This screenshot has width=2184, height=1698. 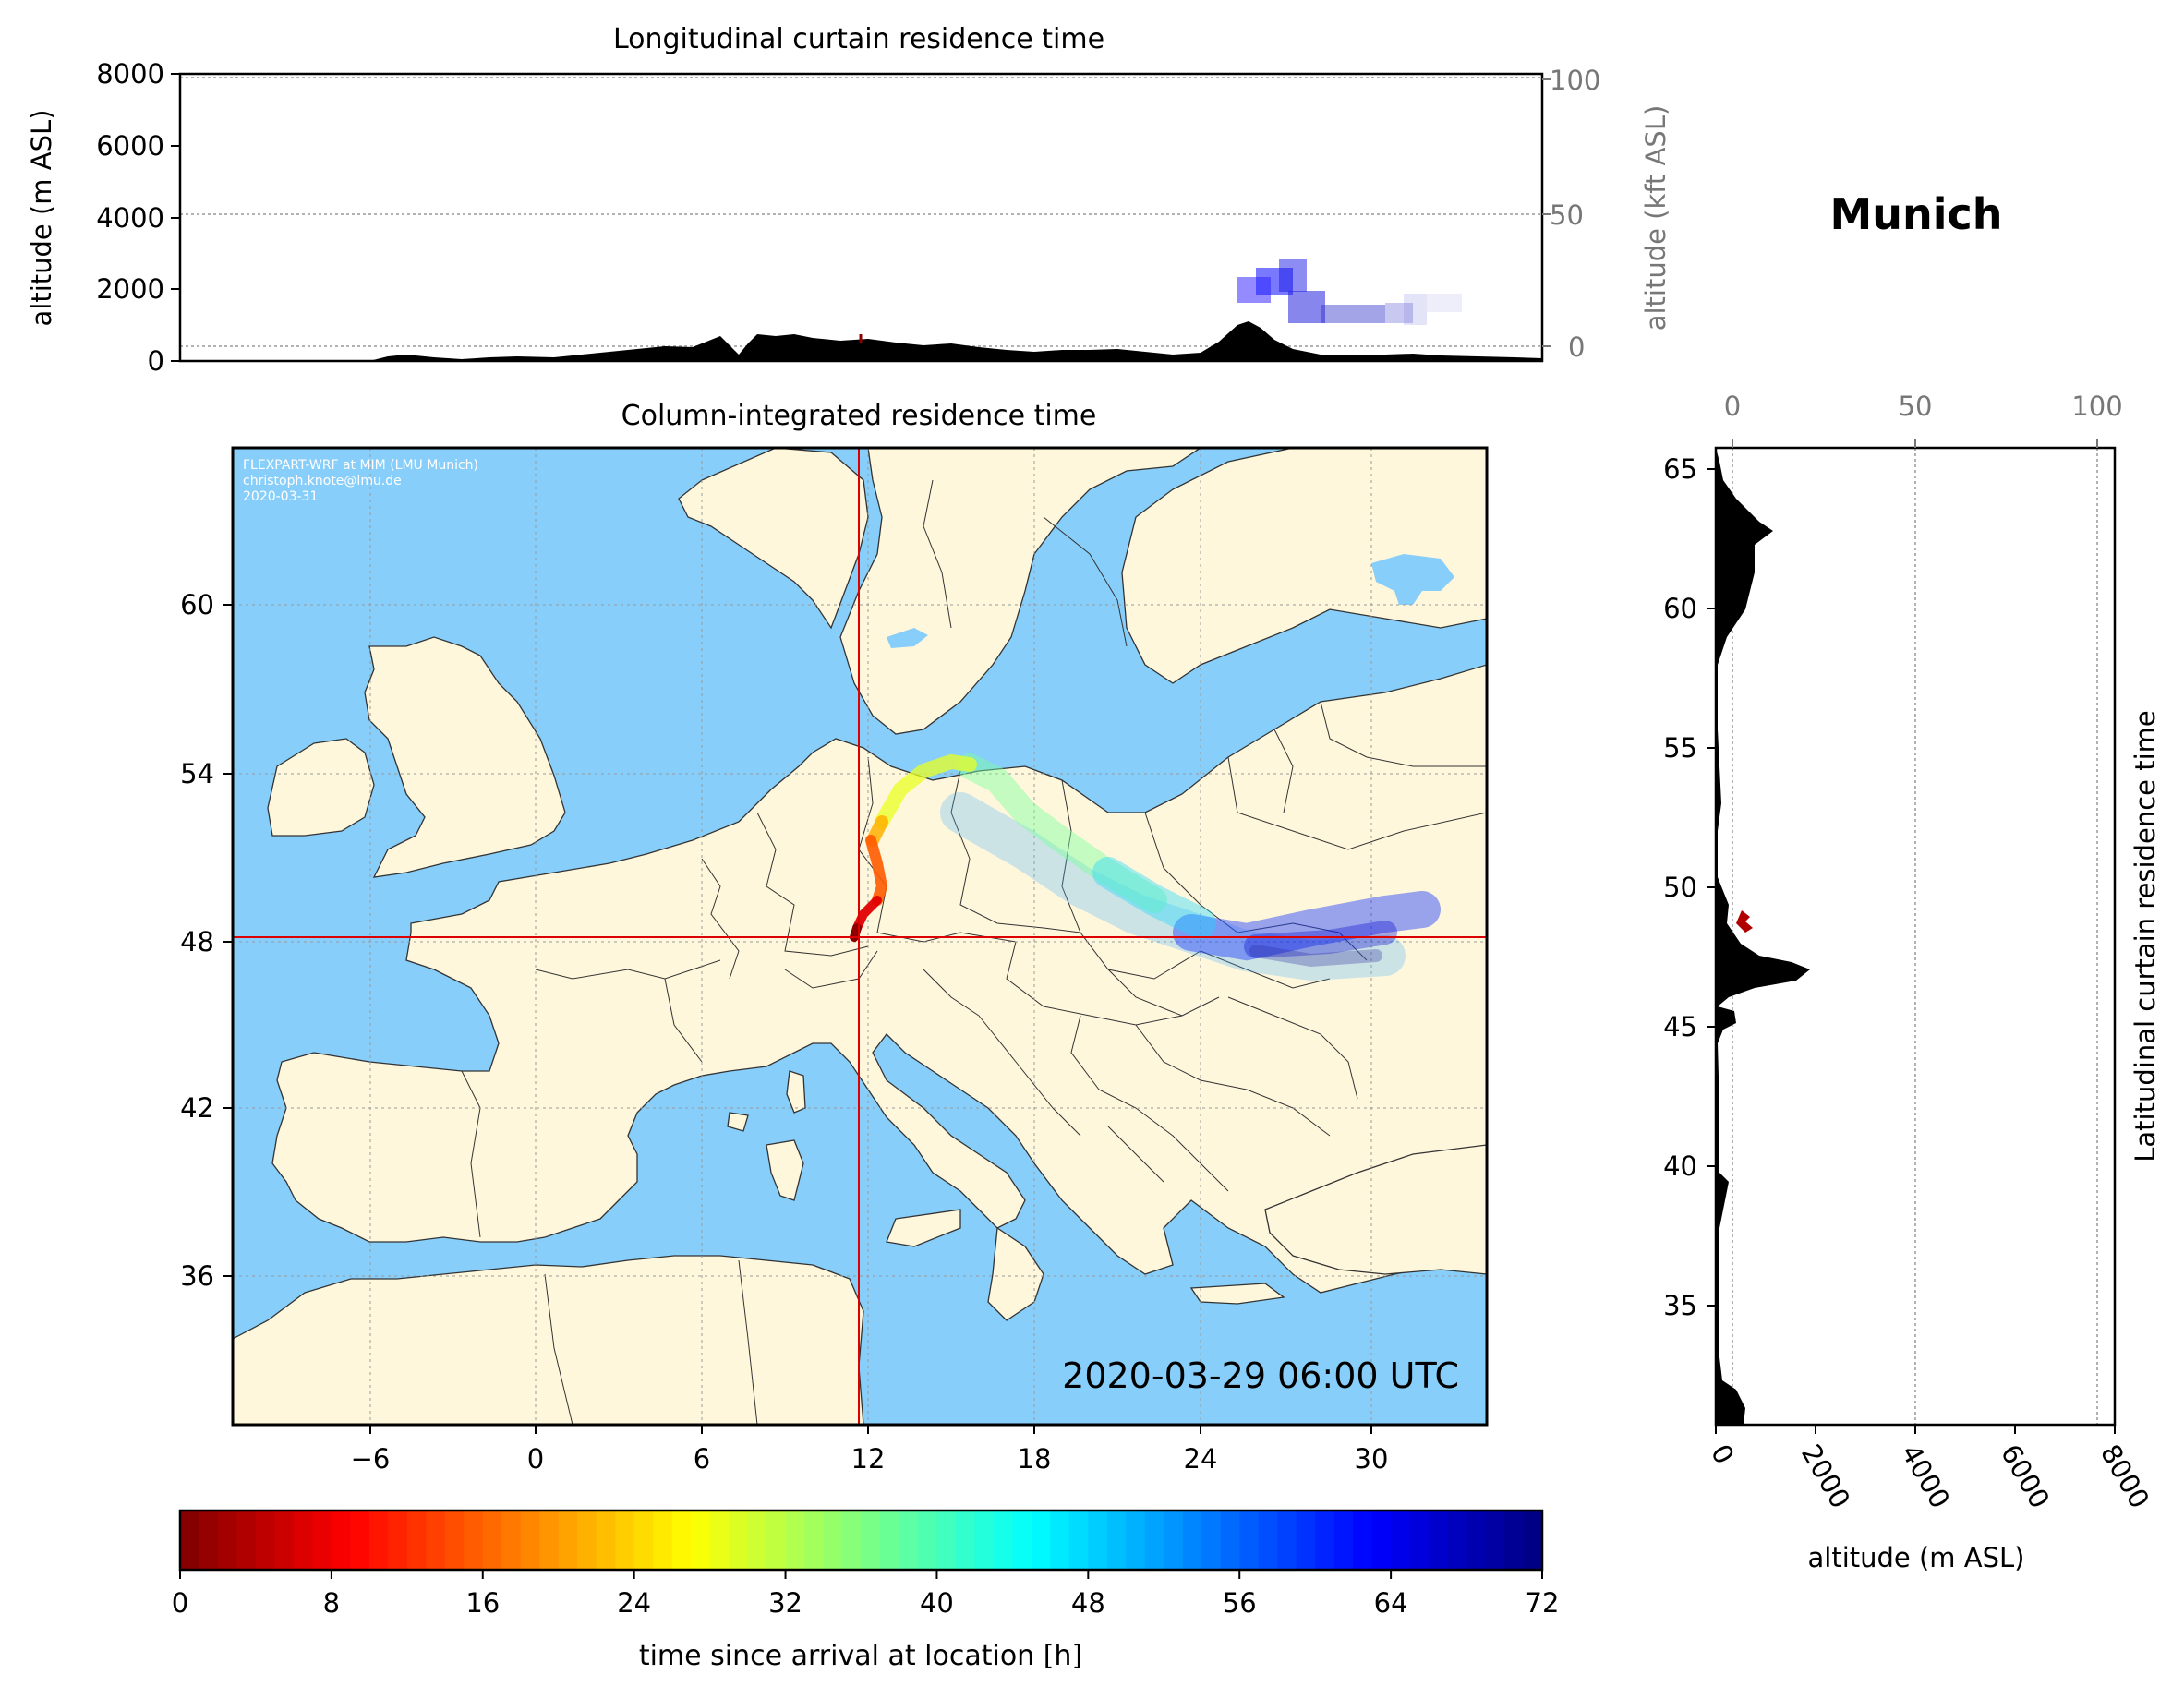 I want to click on residence-plume, so click(x=1145, y=867).